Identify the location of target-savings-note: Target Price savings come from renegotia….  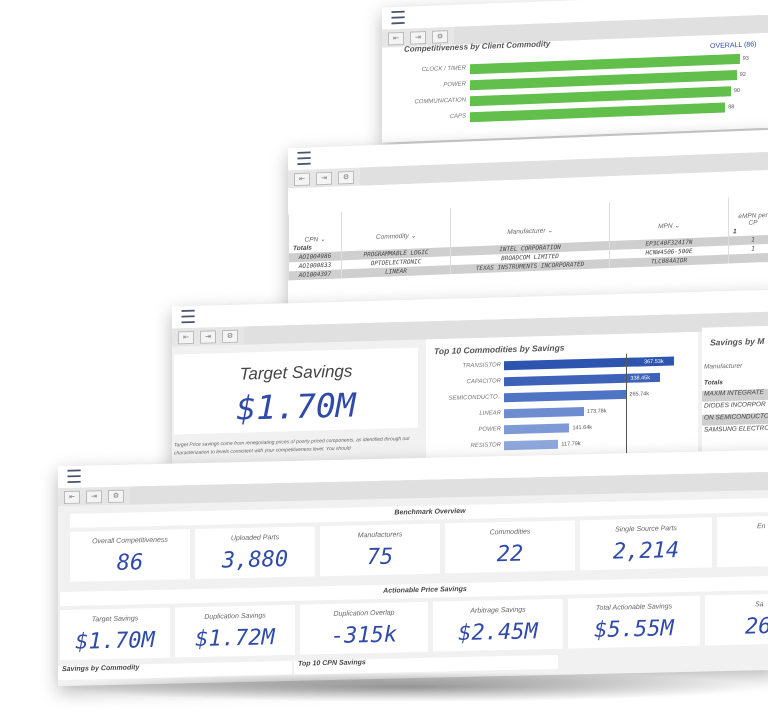
(292, 445).